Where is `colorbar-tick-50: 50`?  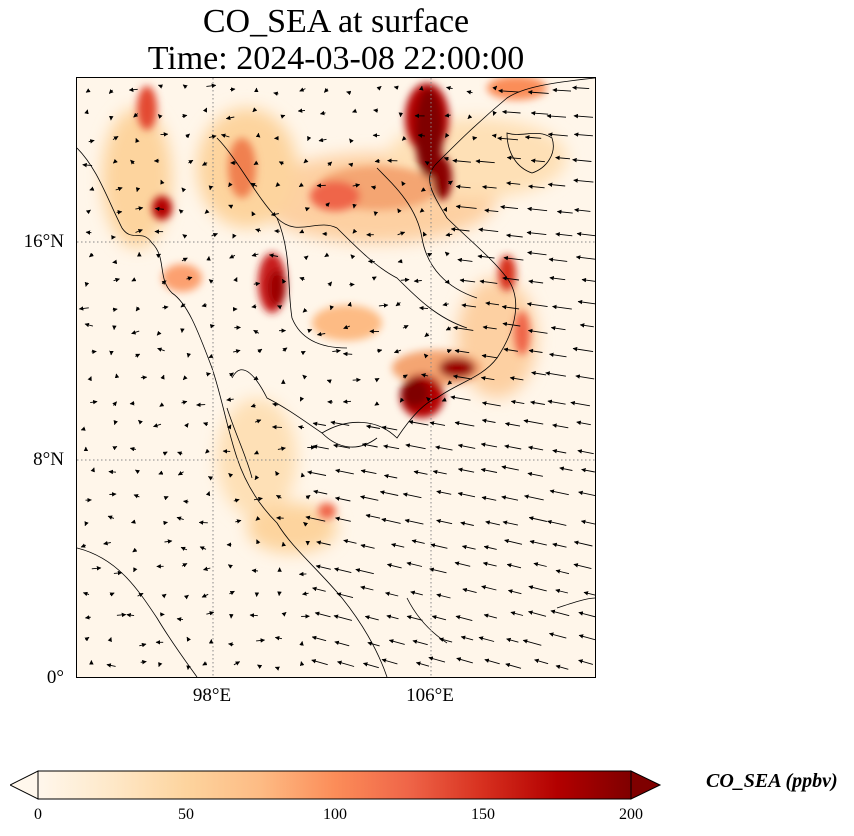
colorbar-tick-50: 50 is located at coordinates (186, 814).